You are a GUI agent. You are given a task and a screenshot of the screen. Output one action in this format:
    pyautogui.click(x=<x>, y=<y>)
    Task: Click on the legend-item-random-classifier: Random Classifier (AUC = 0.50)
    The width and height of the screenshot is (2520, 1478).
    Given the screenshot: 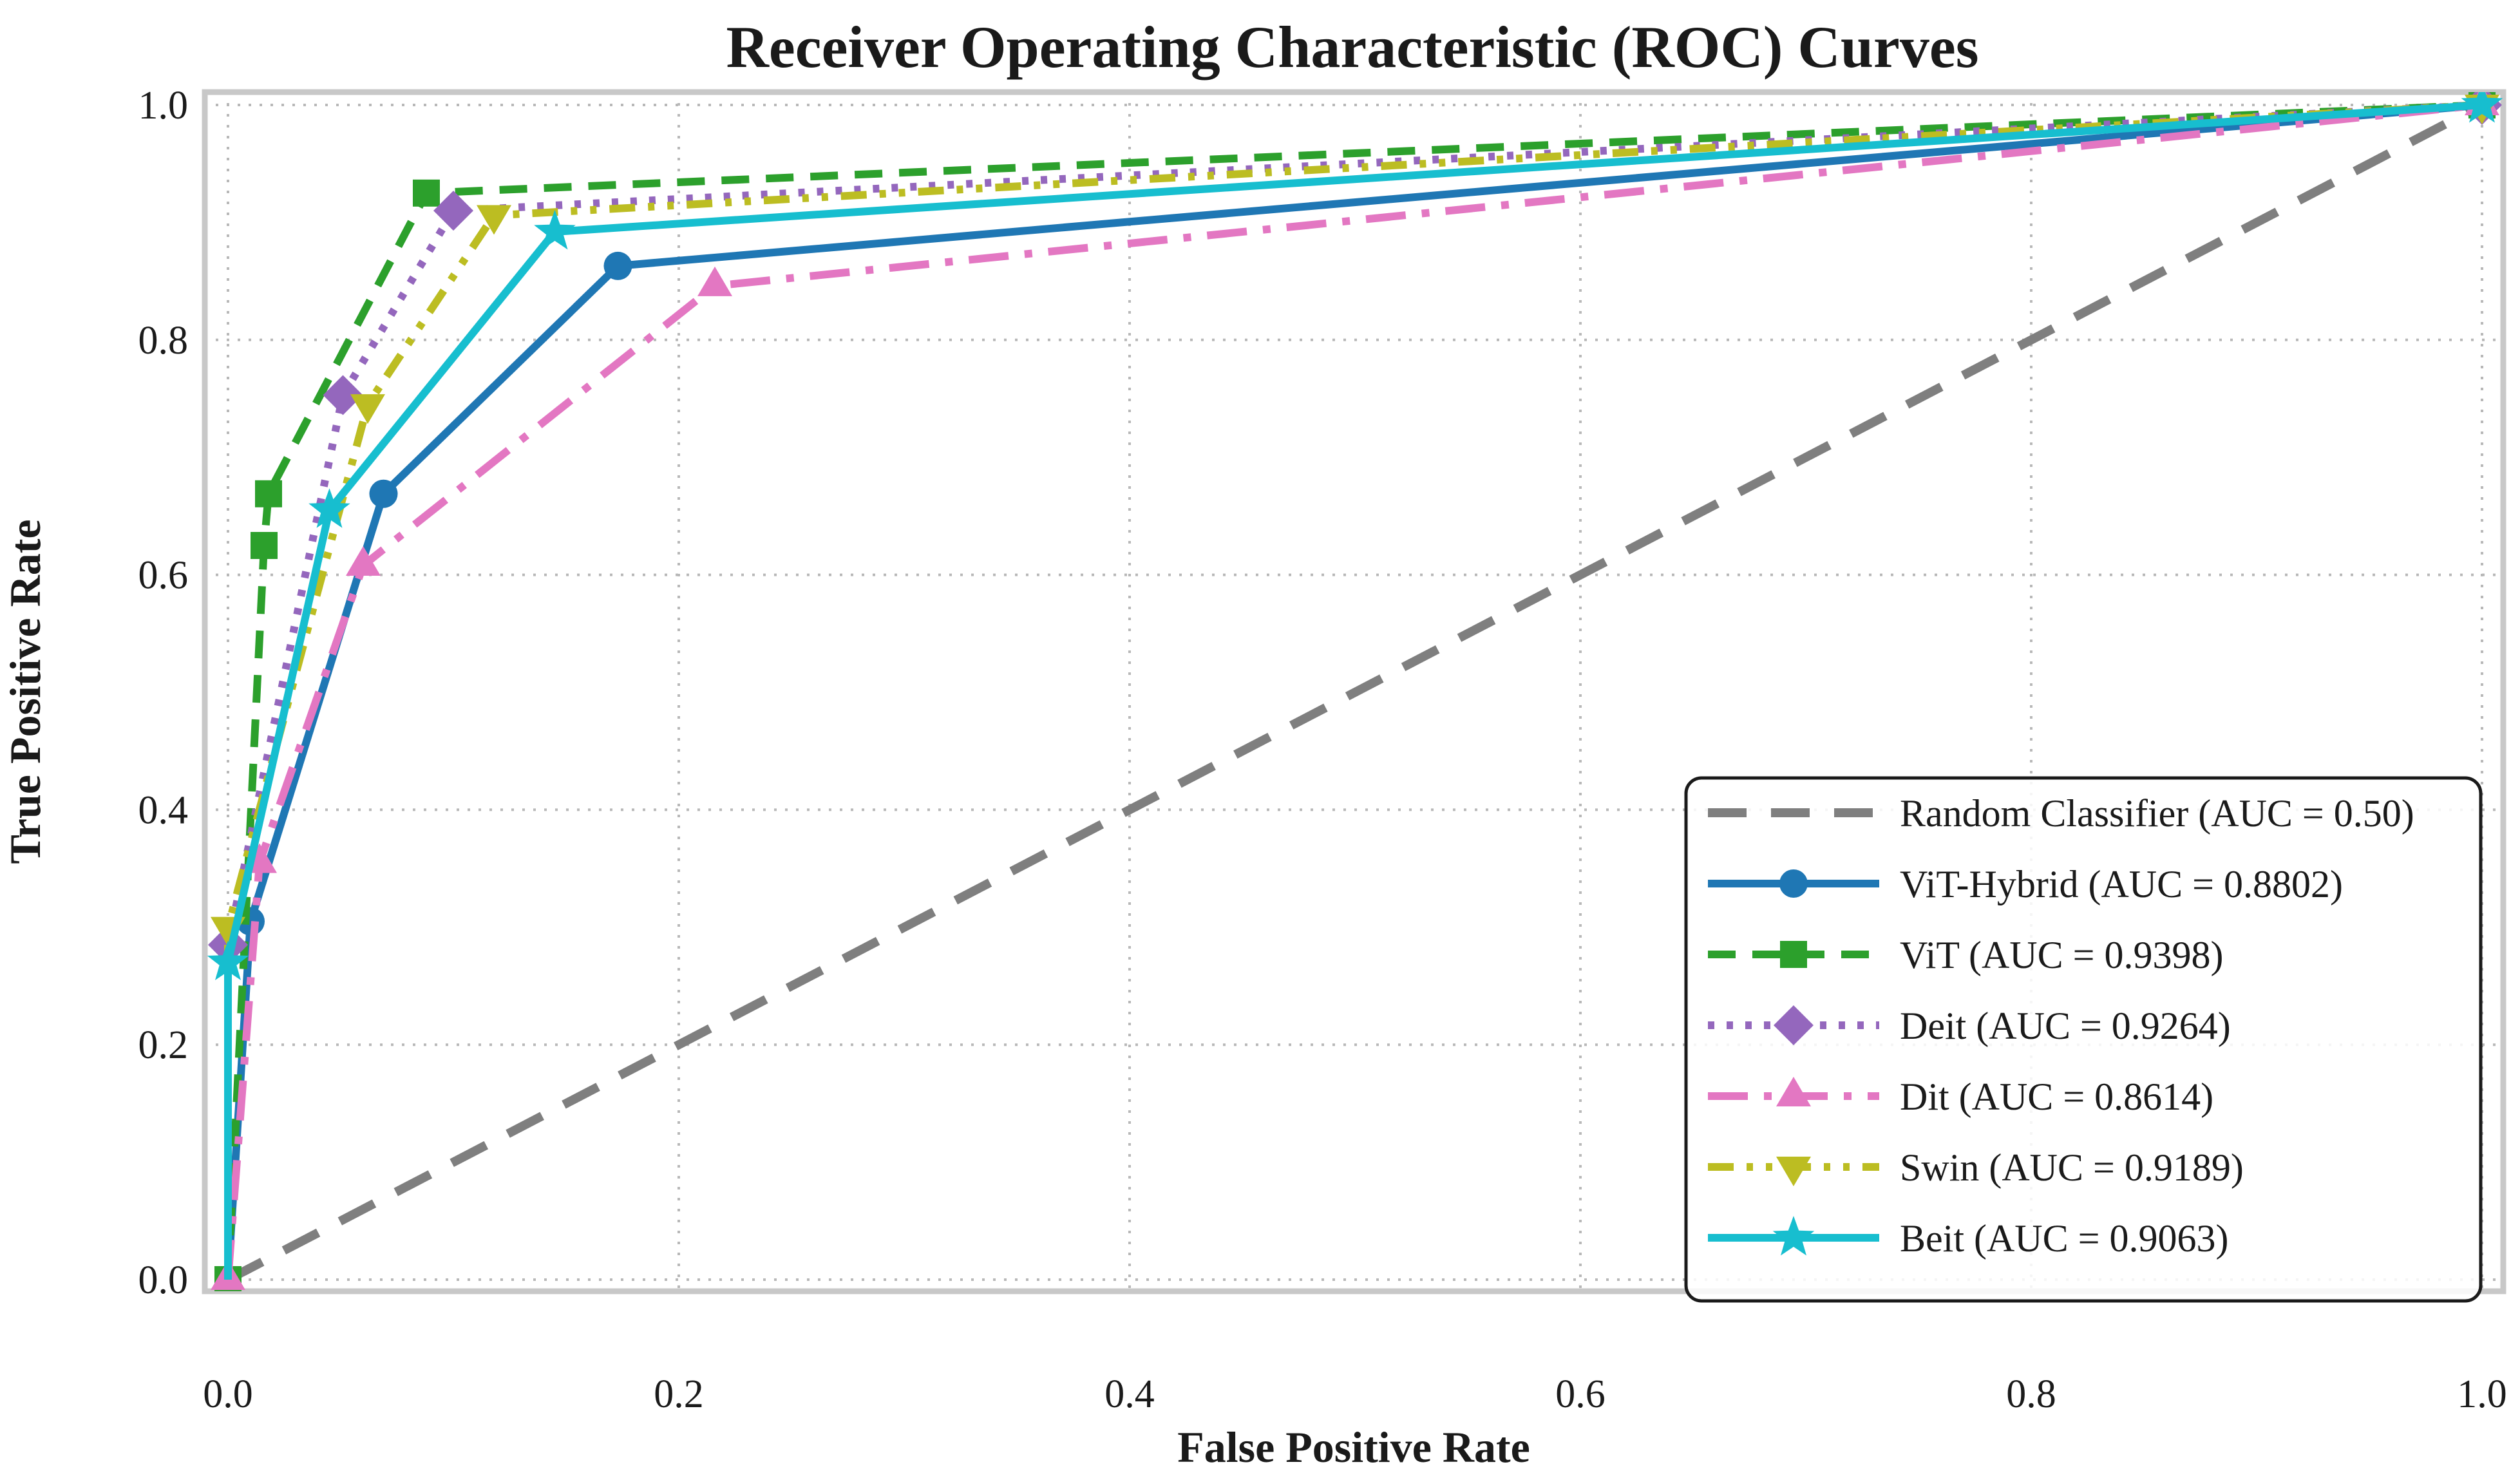 What is the action you would take?
    pyautogui.click(x=2061, y=813)
    